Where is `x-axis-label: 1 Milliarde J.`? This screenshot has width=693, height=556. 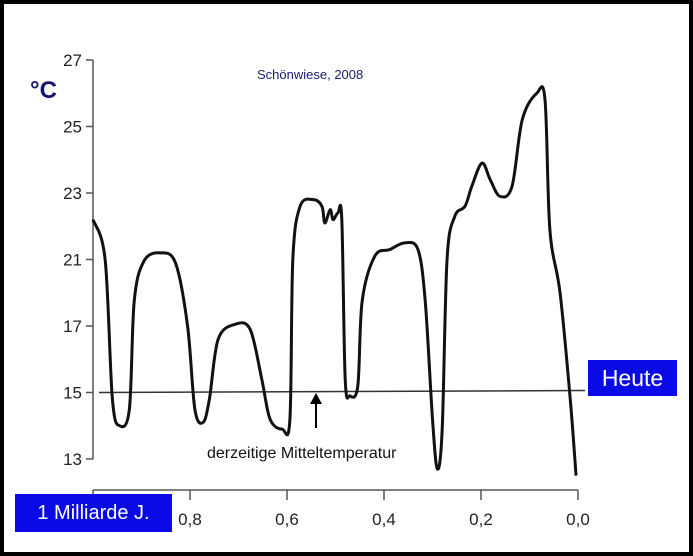
x-axis-label: 1 Milliarde J. is located at coordinates (93, 513).